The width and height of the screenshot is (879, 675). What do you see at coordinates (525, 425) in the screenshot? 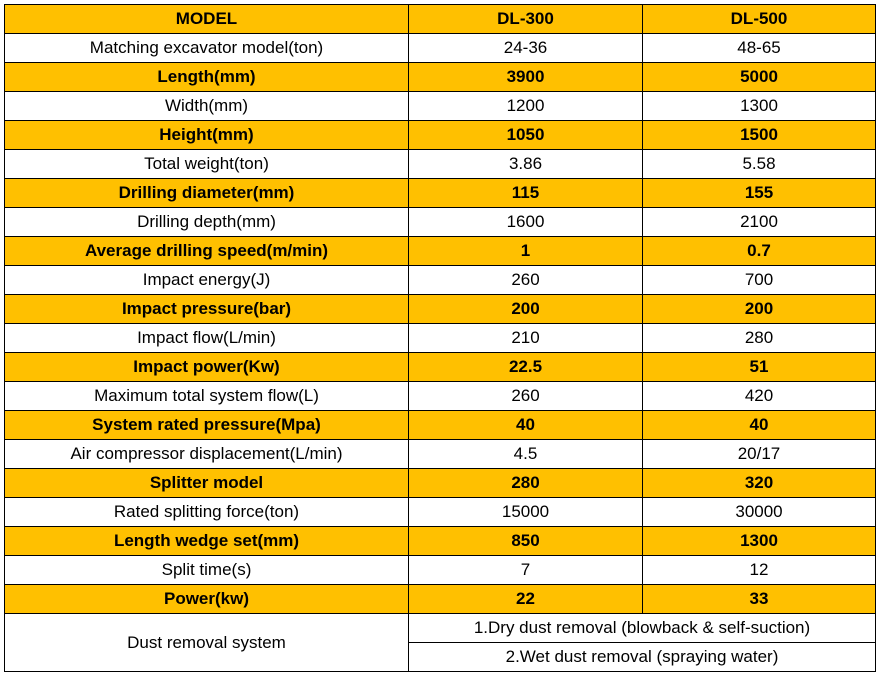
I see `row-value-dl300: 40` at bounding box center [525, 425].